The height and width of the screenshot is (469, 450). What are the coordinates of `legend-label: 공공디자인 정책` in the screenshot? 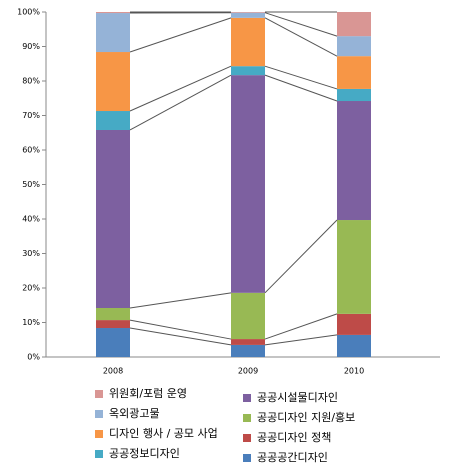 It's located at (294, 437).